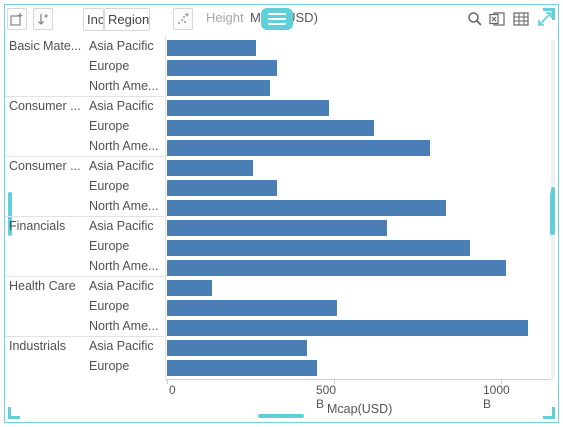 The height and width of the screenshot is (427, 563). I want to click on expand-icon, so click(545, 19).